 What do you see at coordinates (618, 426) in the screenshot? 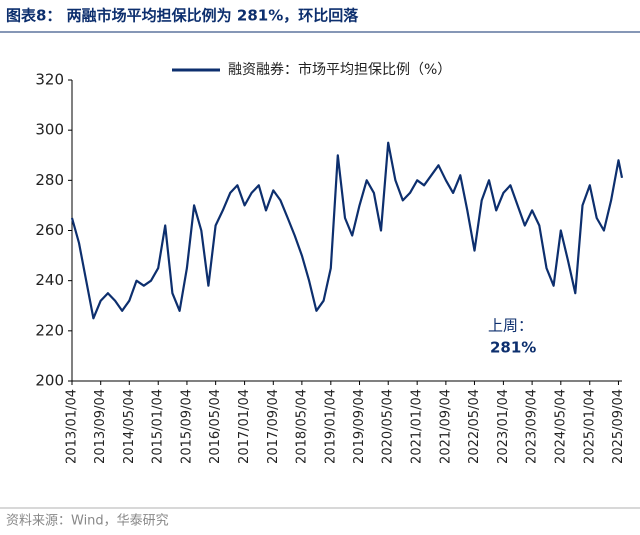
I see `x-tick-label: 2025/09/04` at bounding box center [618, 426].